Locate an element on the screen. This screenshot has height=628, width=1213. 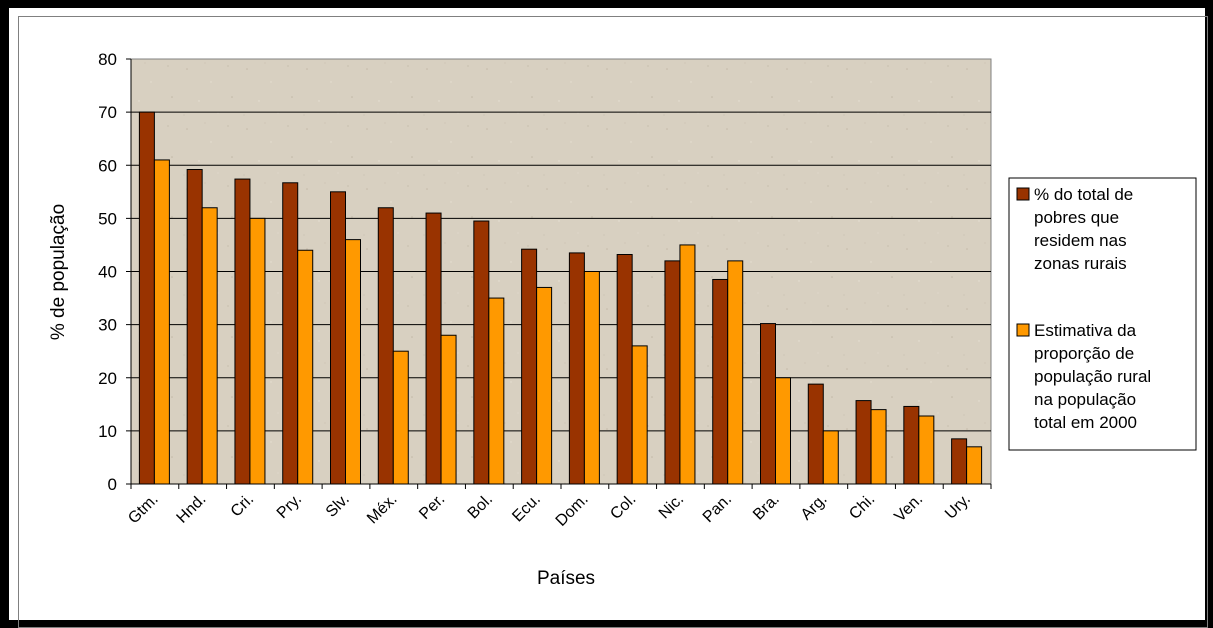
legend-label: população rural is located at coordinates (1092, 376).